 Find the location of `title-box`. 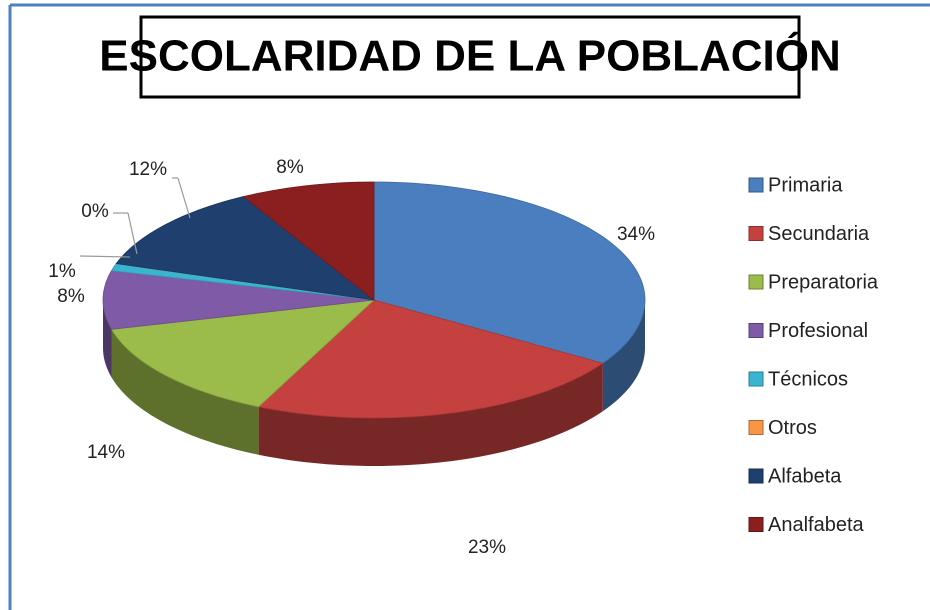

title-box is located at coordinates (470, 57).